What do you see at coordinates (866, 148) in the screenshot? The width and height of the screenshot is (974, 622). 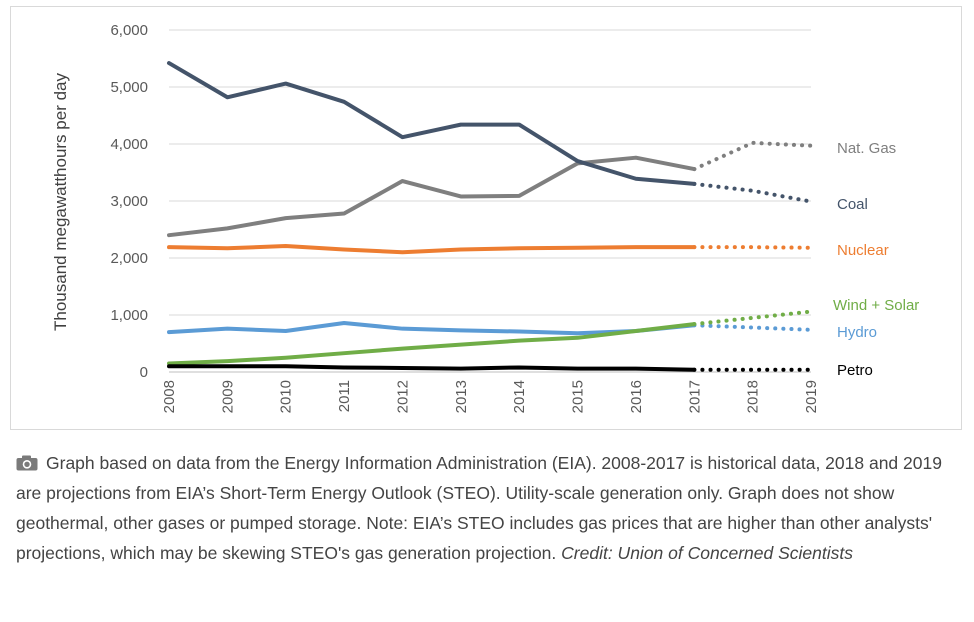 I see `series-label-nat-gas: Nat. Gas` at bounding box center [866, 148].